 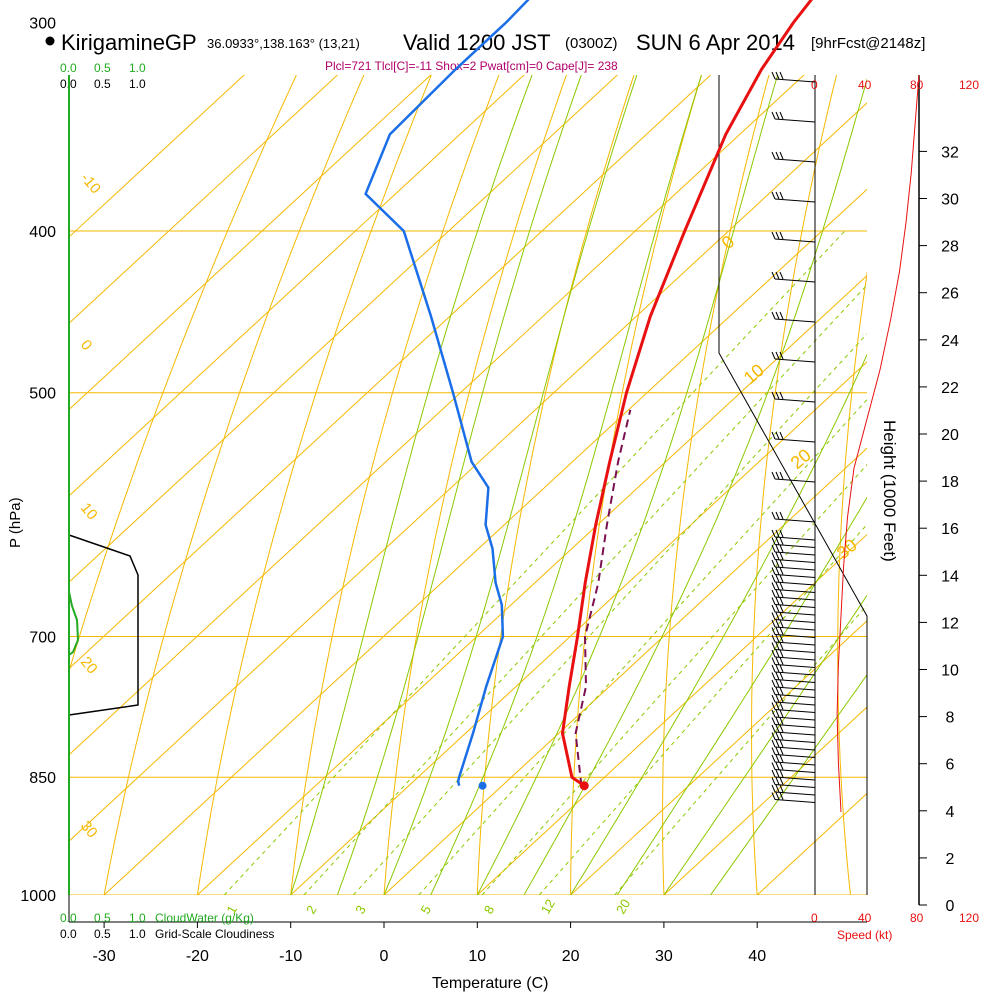 I want to click on cloudwater-tick-bottom: 0.5, so click(x=102, y=918).